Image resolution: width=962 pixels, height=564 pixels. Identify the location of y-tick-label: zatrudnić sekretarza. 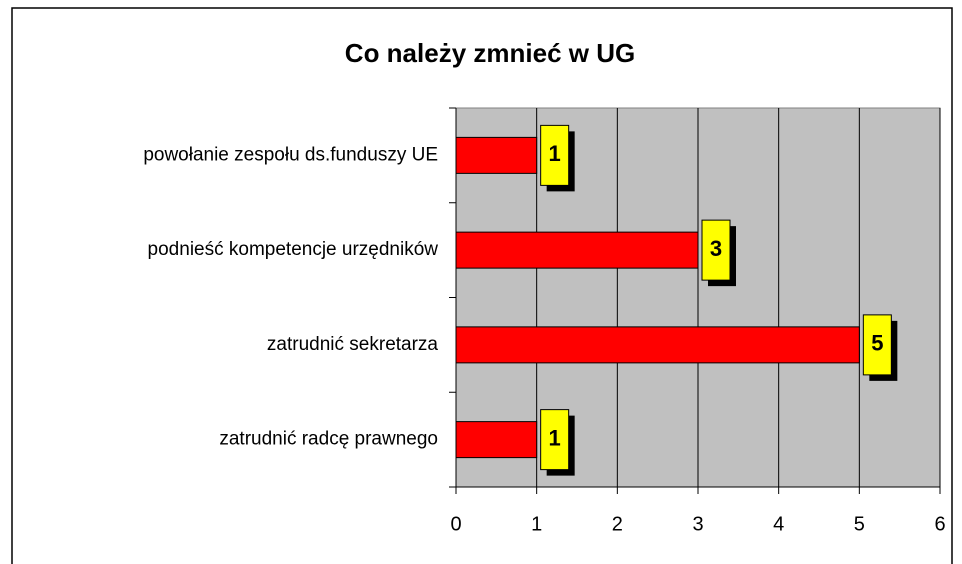
(353, 344).